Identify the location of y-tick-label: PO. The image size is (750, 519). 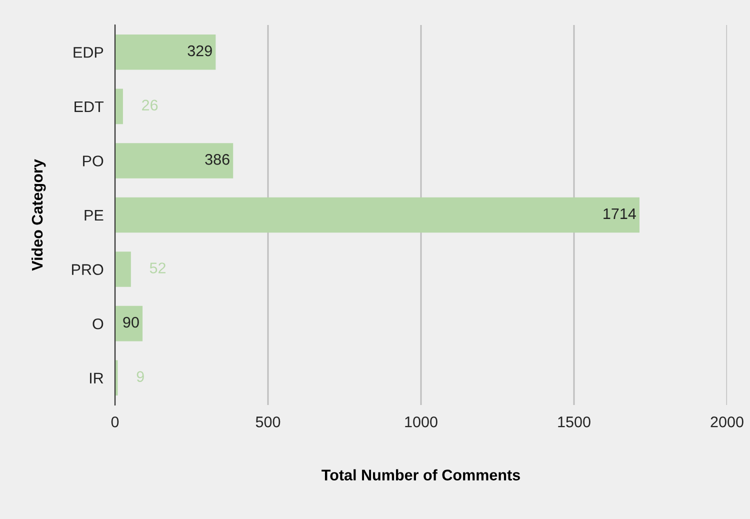
(93, 161).